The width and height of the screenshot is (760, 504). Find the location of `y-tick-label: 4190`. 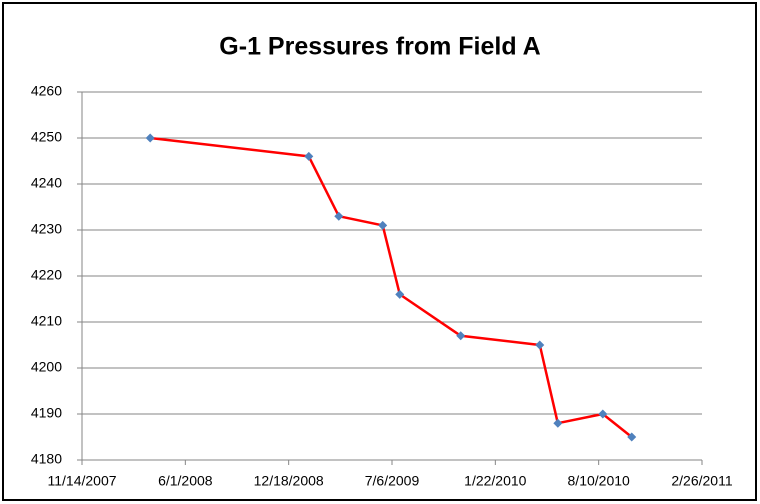

y-tick-label: 4190 is located at coordinates (46, 413).